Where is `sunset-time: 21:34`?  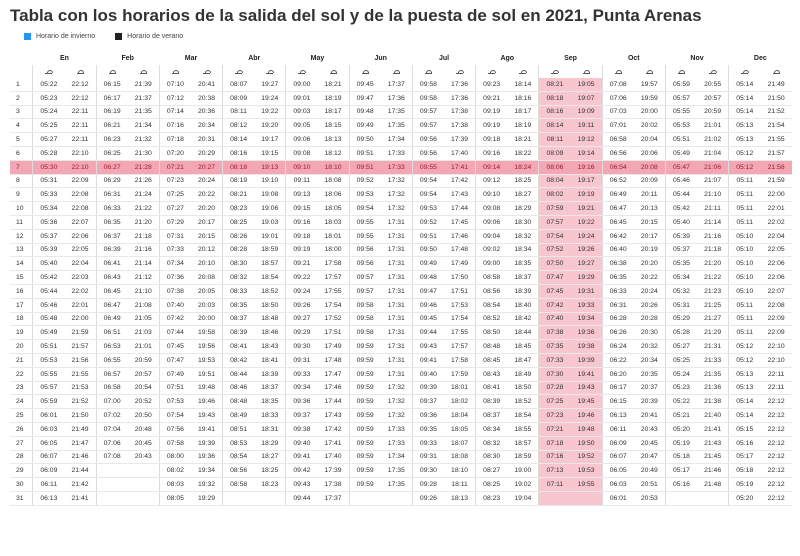 sunset-time: 21:34 is located at coordinates (143, 126).